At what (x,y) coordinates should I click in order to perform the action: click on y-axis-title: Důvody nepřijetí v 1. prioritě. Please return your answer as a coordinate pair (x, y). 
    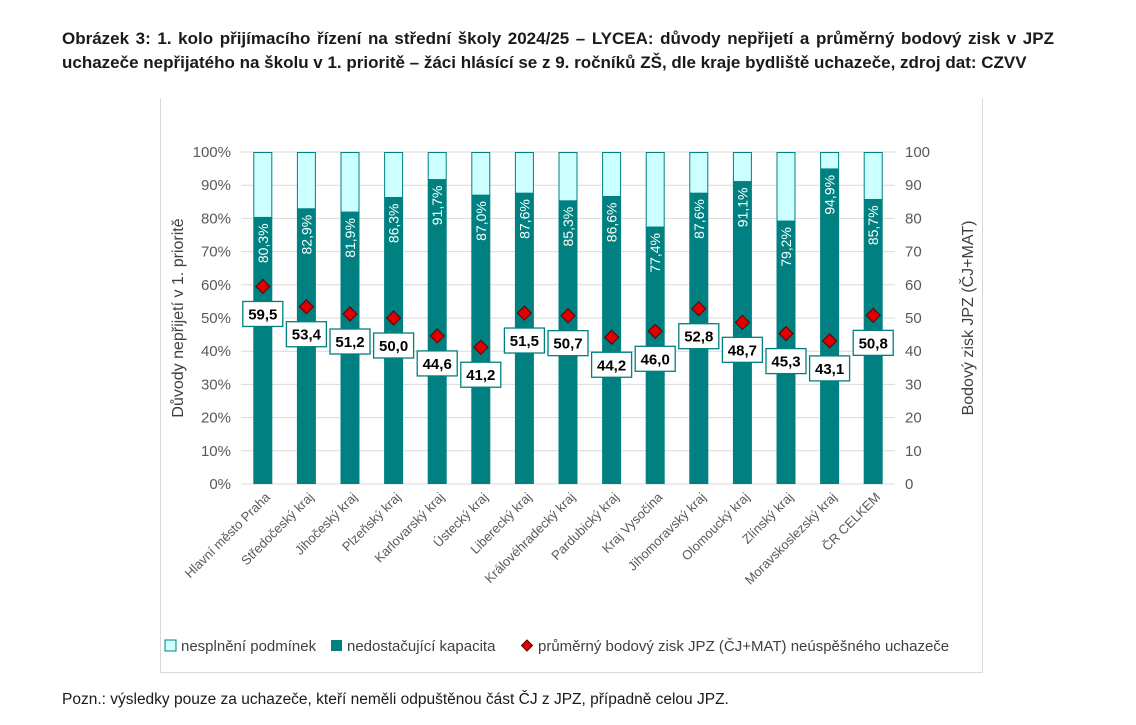
    Looking at the image, I should click on (178, 317).